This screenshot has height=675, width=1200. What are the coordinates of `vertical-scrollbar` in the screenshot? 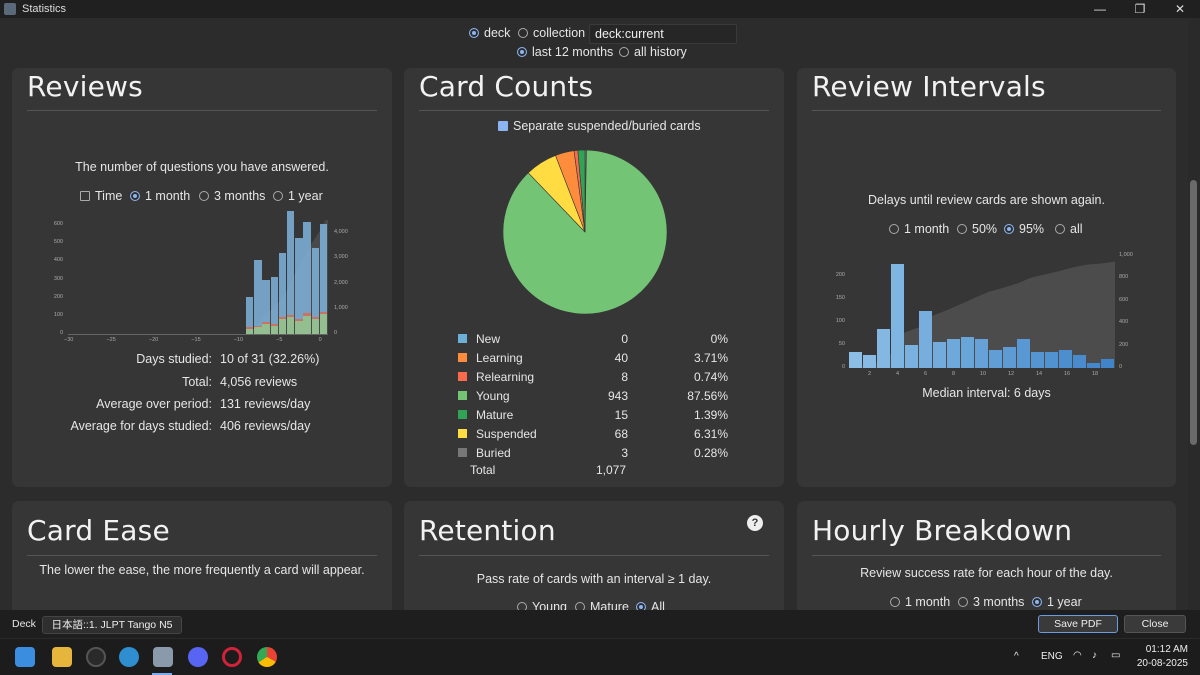 It's located at (1194, 314).